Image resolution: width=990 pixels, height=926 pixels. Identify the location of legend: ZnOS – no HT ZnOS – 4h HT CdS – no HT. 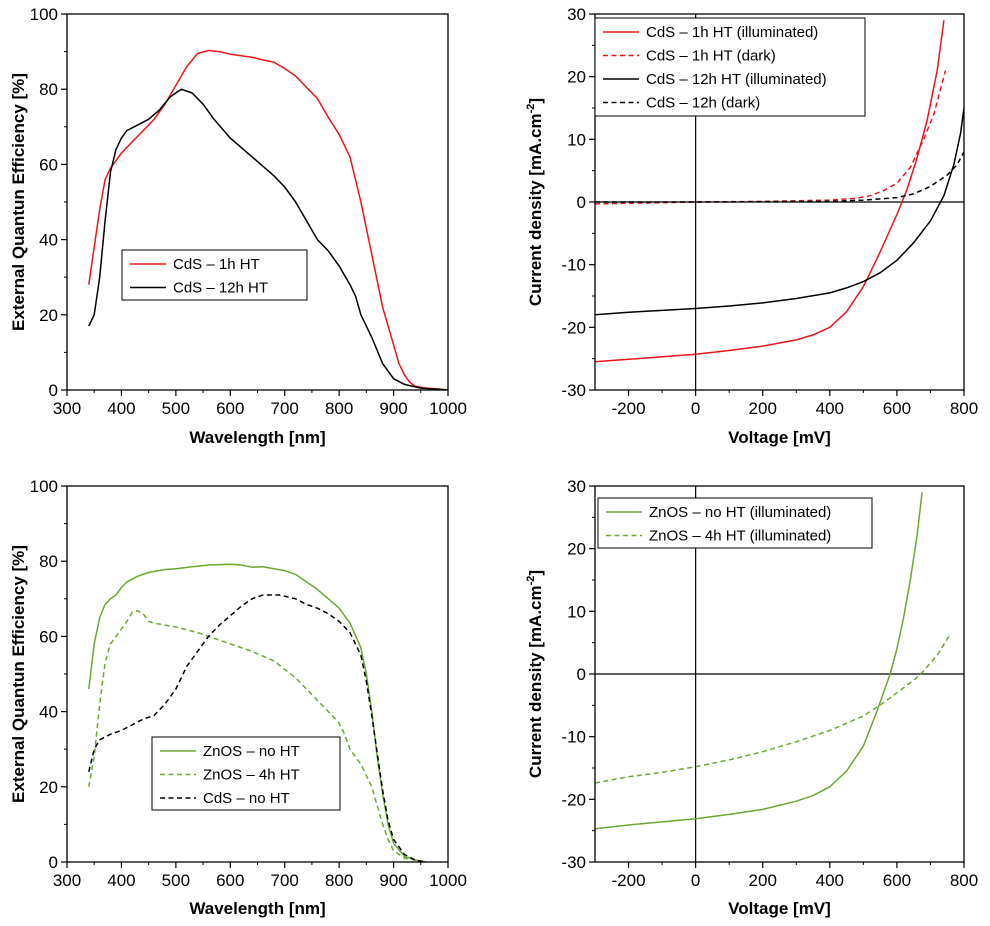
(246, 773).